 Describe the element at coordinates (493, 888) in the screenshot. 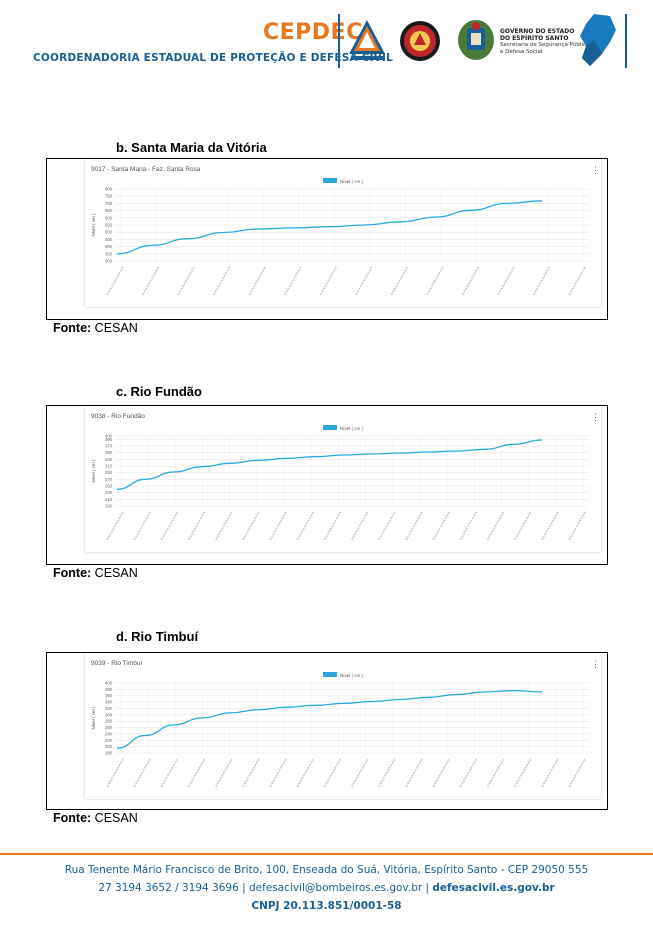

I see `footer-website-link: defesacivil.es.gov.br` at that location.